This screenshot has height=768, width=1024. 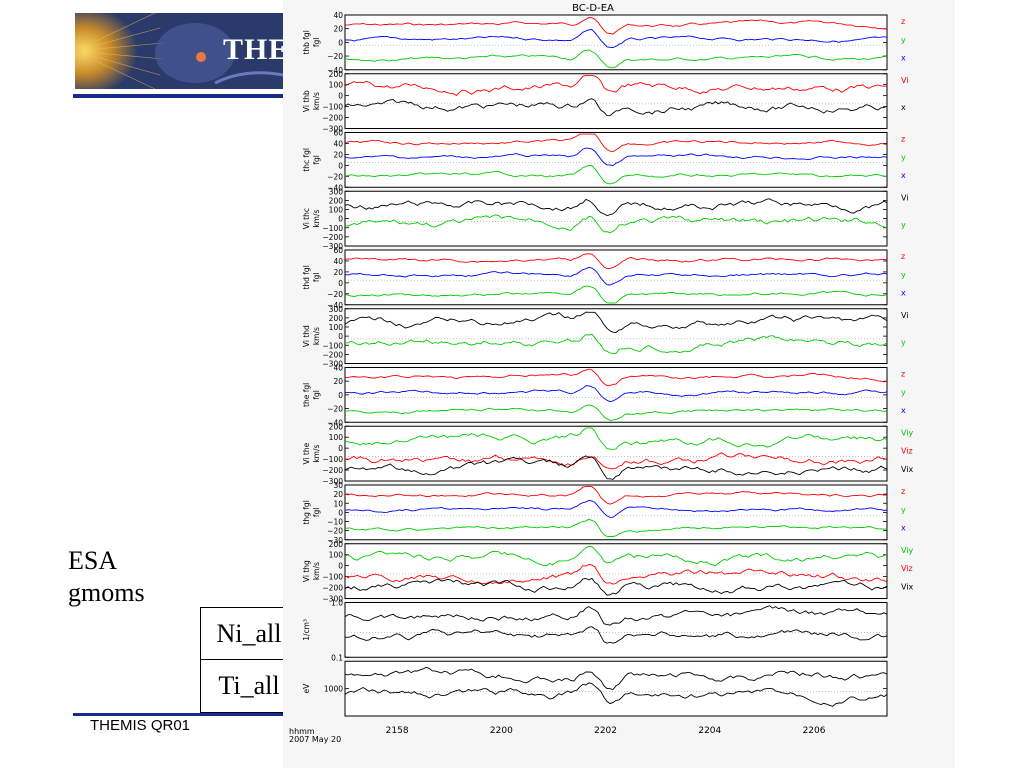 I want to click on y-axis-label: eV, so click(x=306, y=688).